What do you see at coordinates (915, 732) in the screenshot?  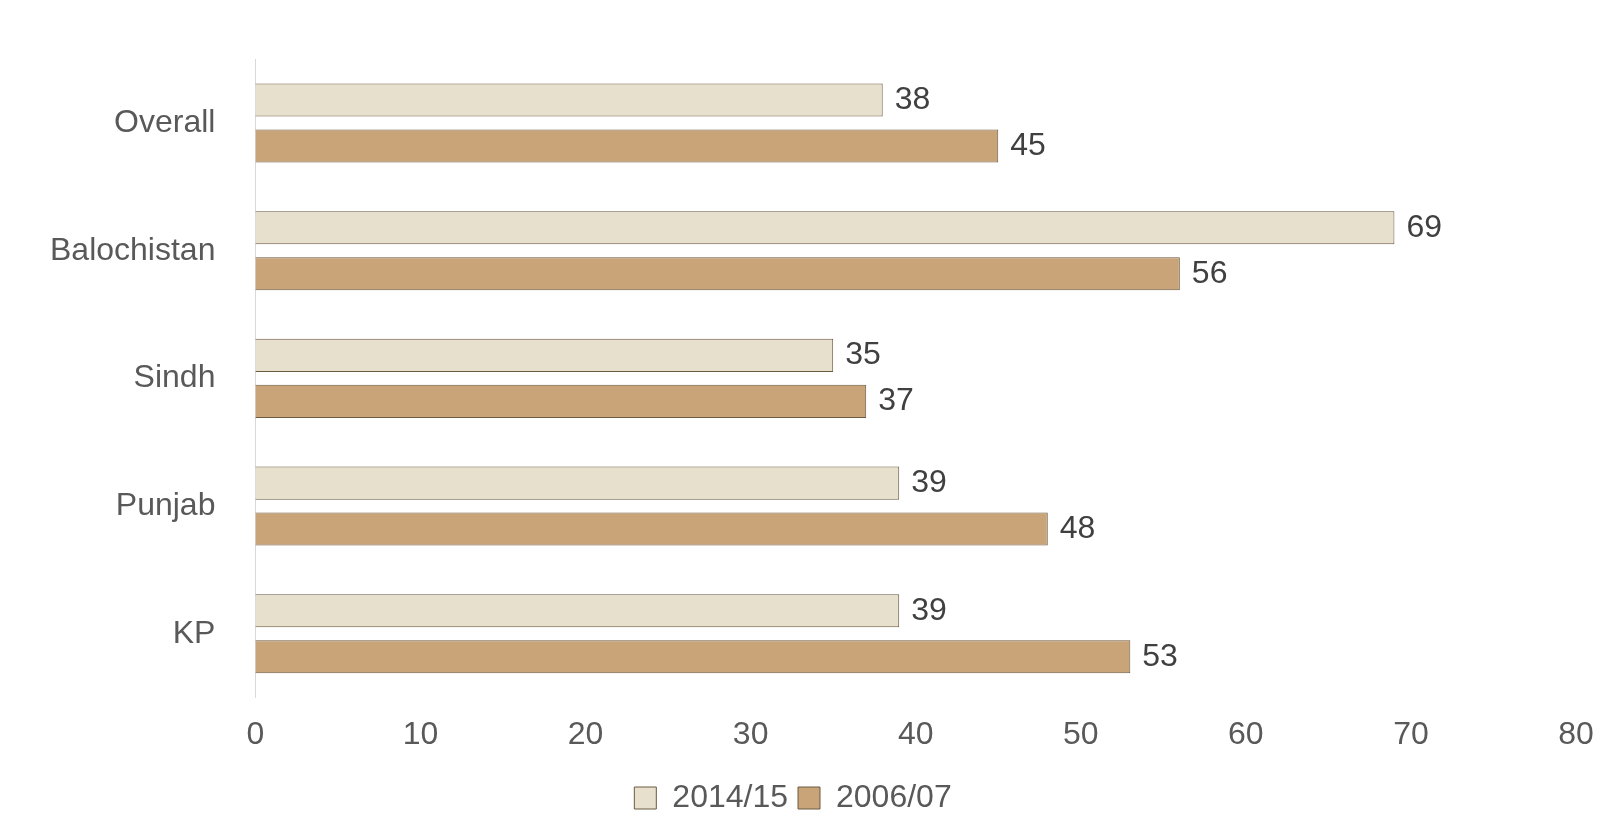 I see `x-tick-label: 40` at bounding box center [915, 732].